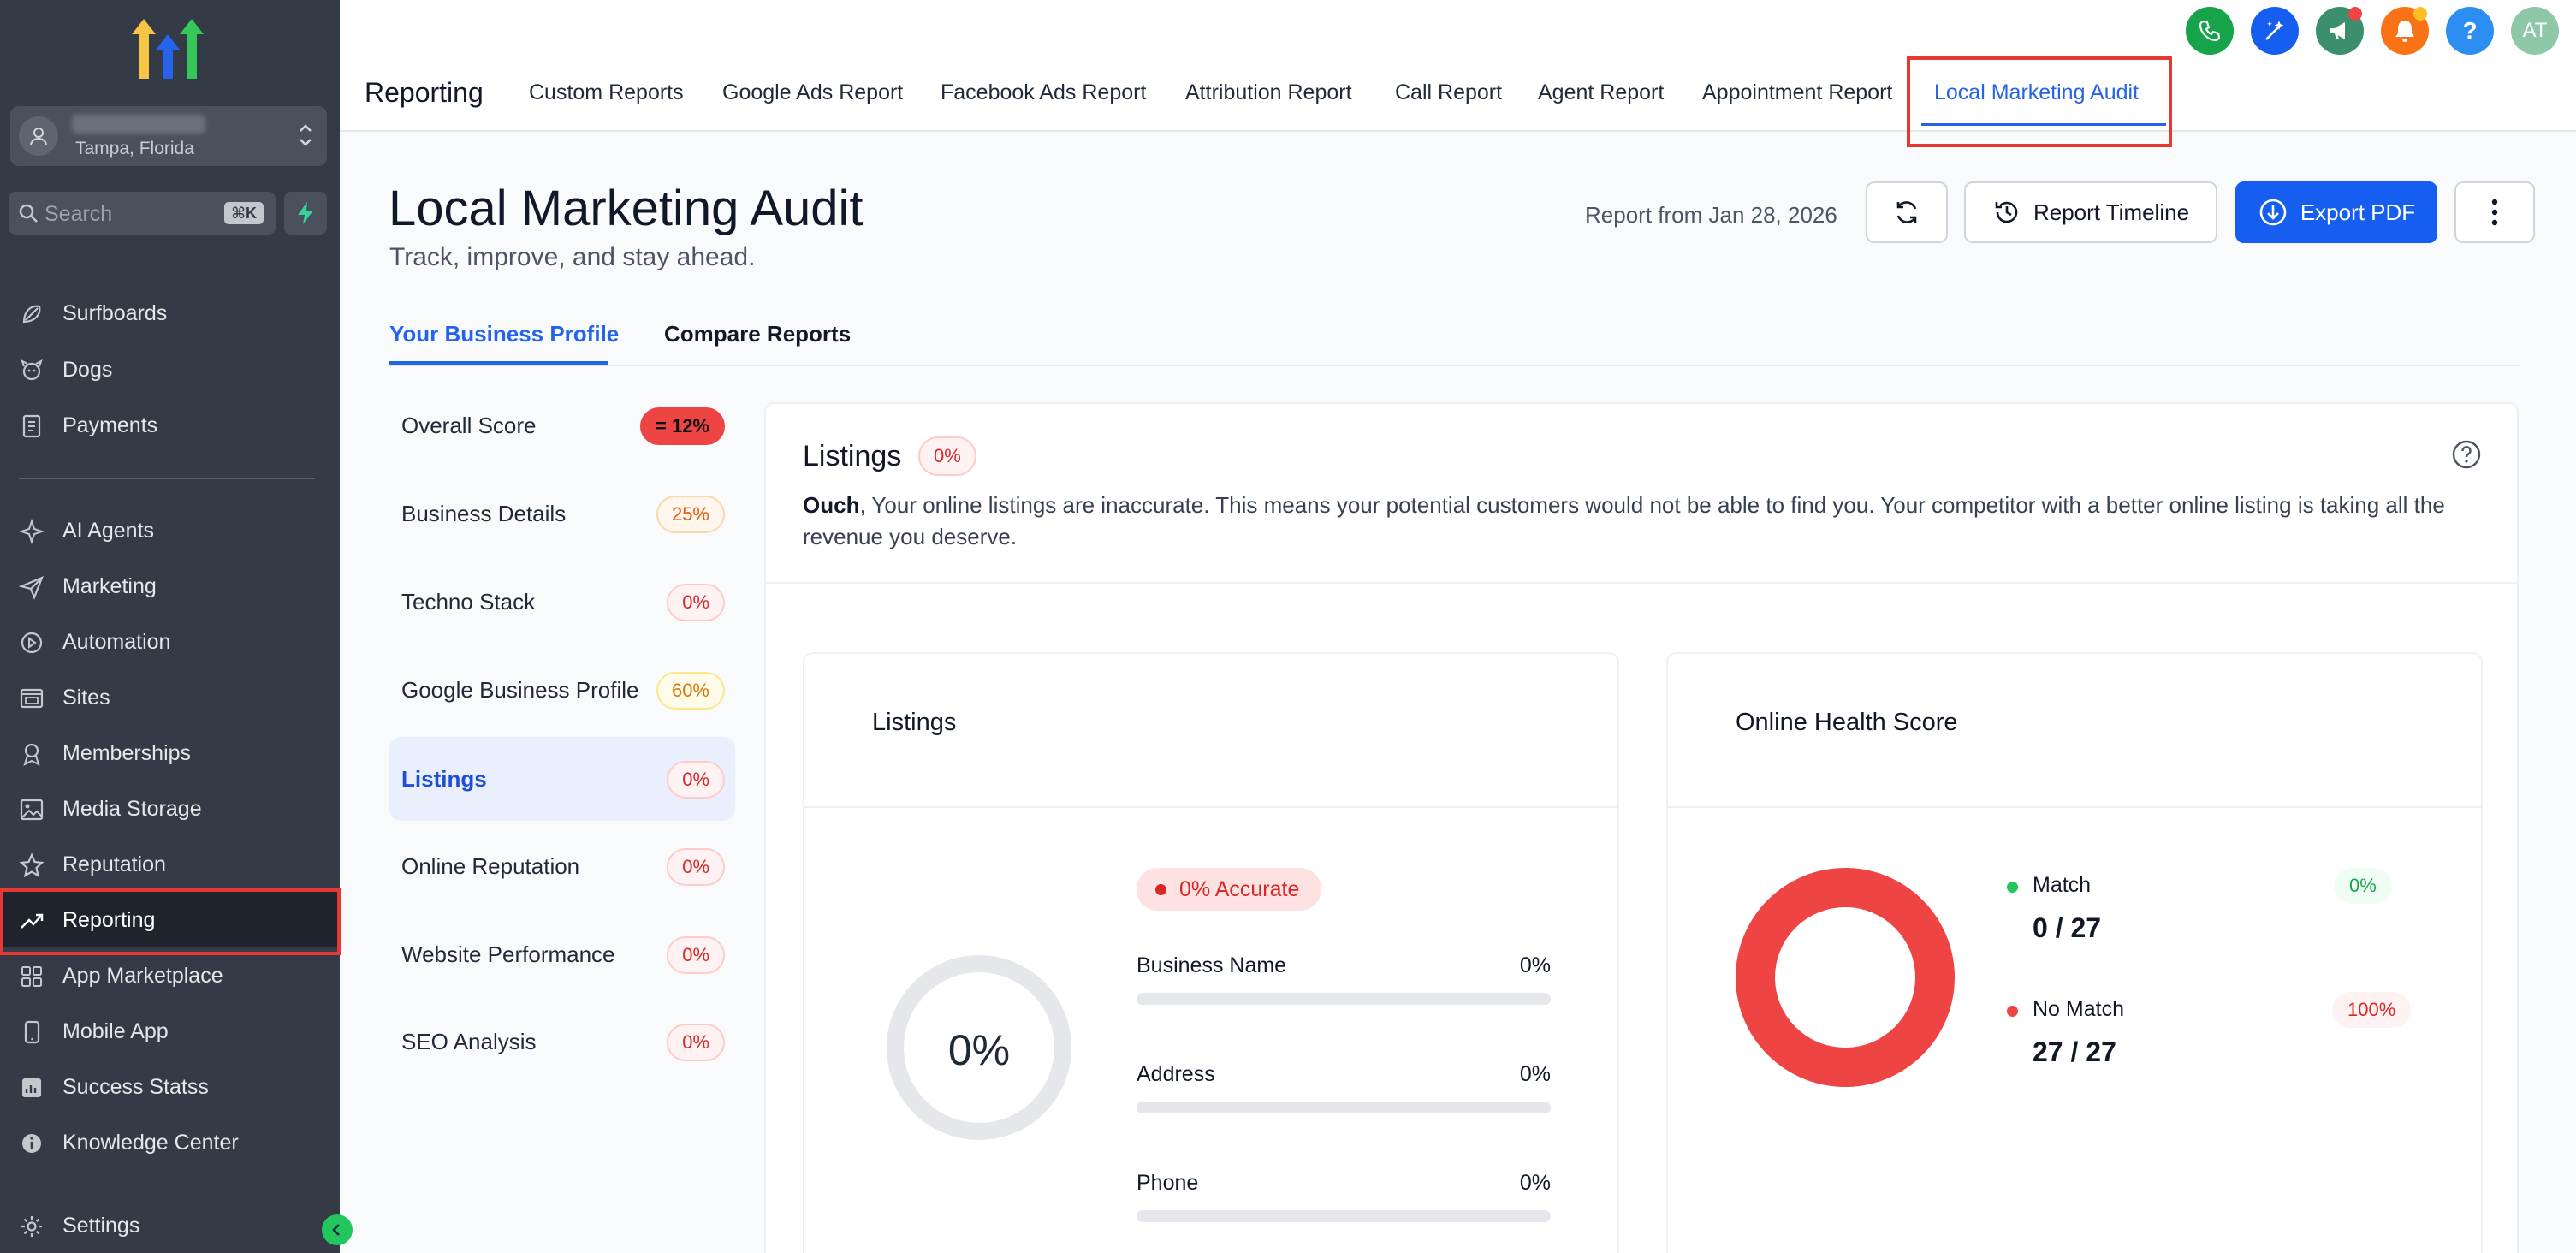 This screenshot has height=1253, width=2576. What do you see at coordinates (1229, 889) in the screenshot?
I see `accuracy-badge: 0% Accurate` at bounding box center [1229, 889].